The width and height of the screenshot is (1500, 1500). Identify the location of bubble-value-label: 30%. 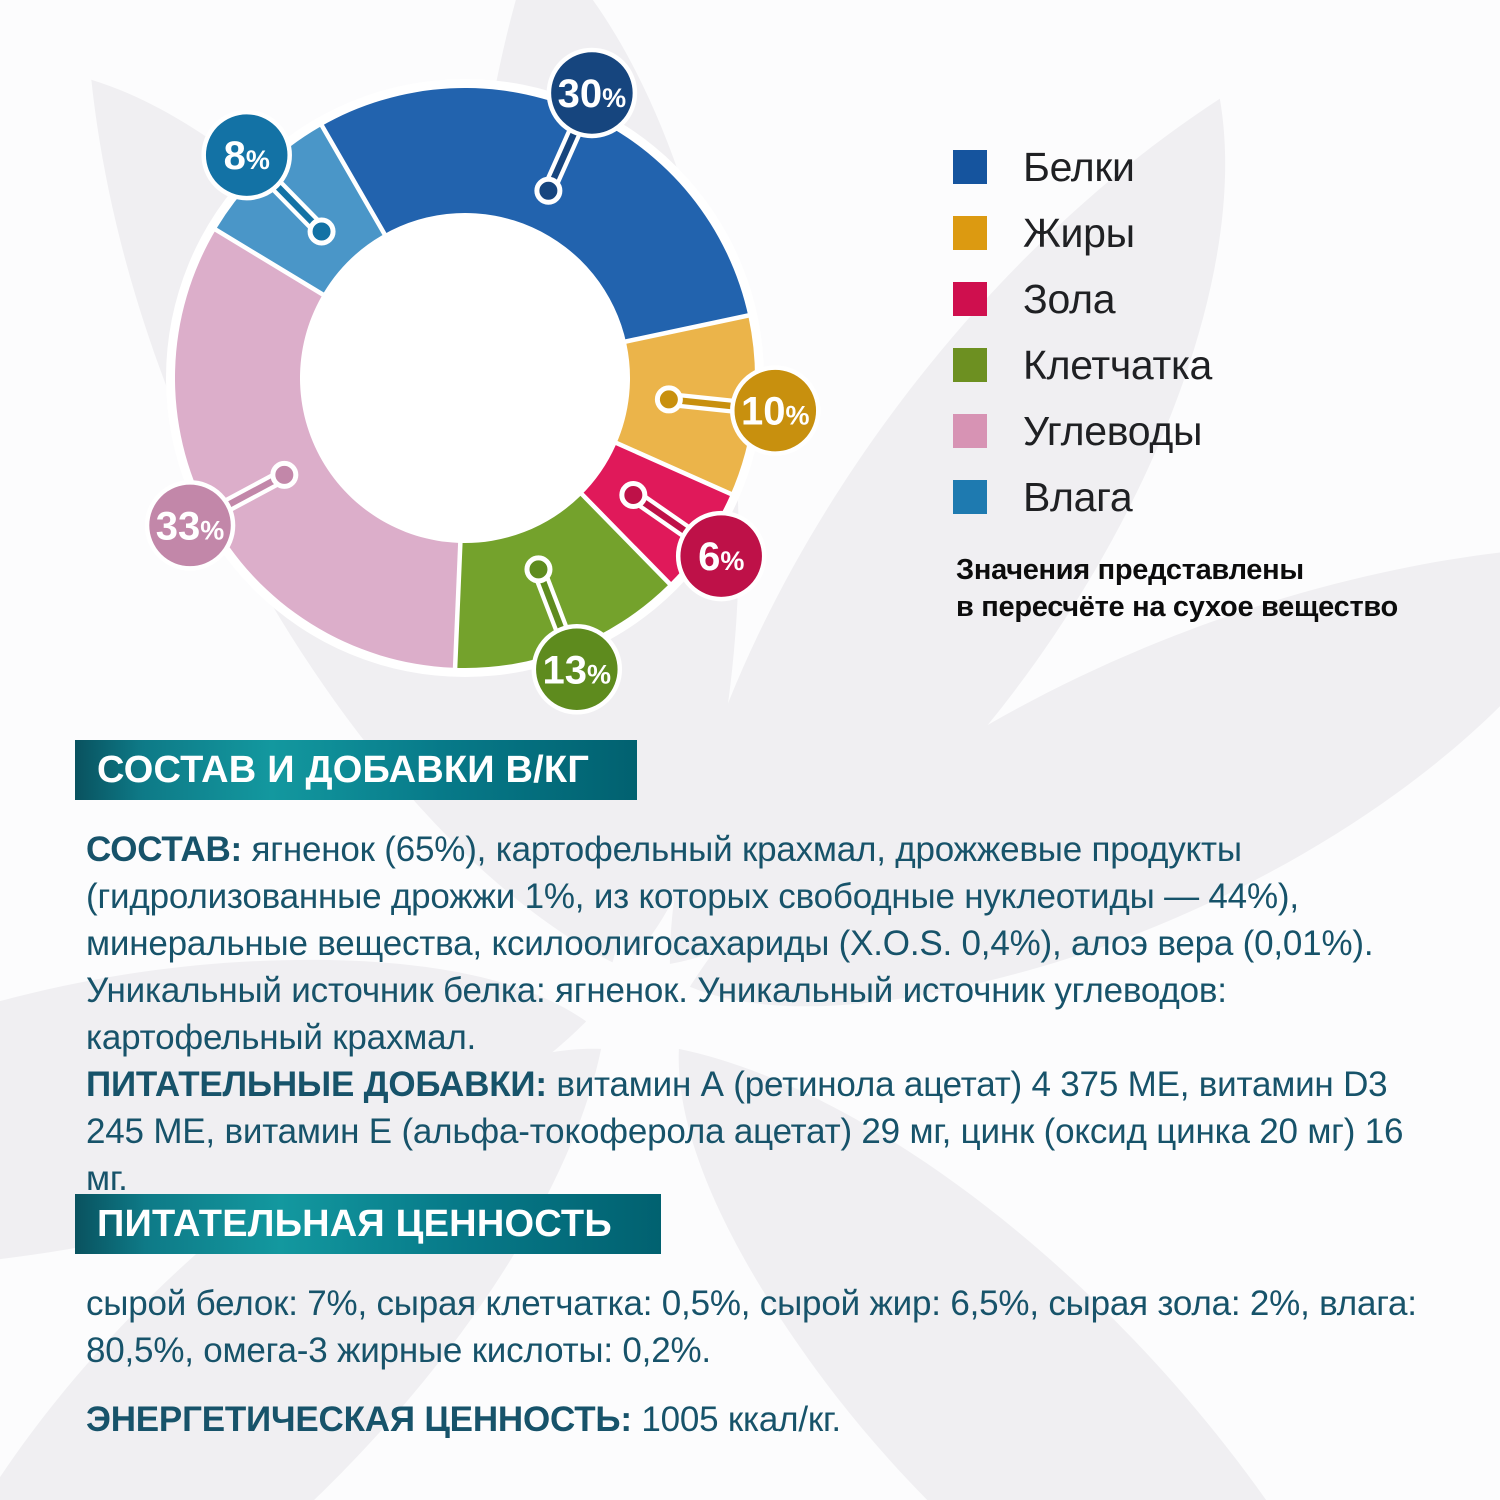
(592, 94).